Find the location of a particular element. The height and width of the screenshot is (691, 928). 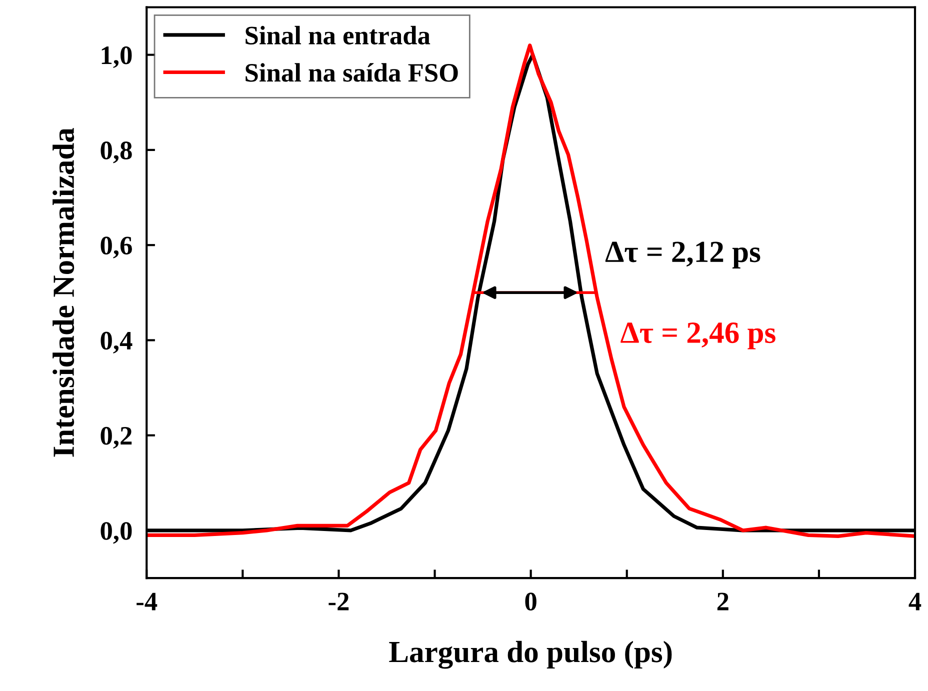

y-tick-label: 0,4 is located at coordinates (116, 343).